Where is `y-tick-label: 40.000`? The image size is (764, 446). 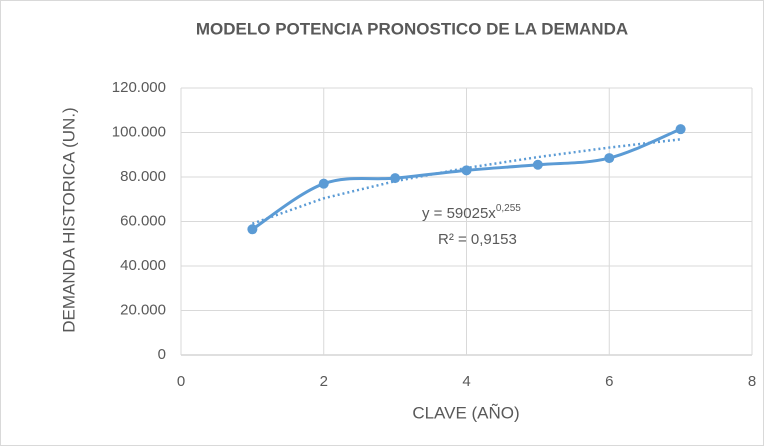 y-tick-label: 40.000 is located at coordinates (143, 265).